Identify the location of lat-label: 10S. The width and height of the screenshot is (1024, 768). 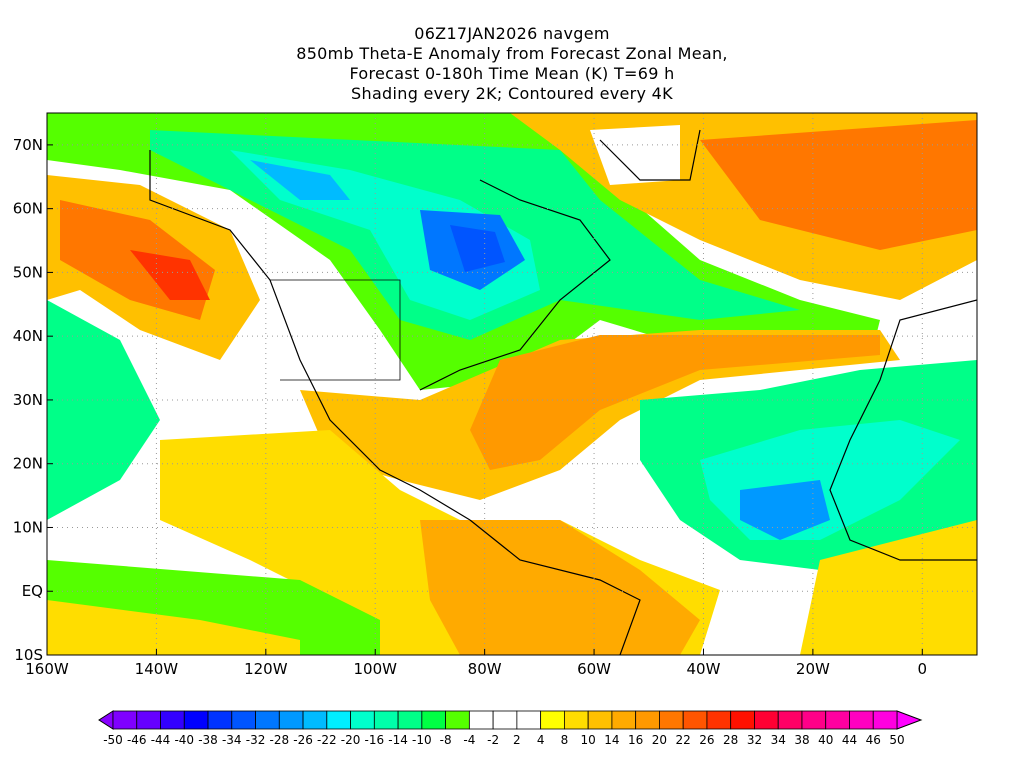
(28, 655).